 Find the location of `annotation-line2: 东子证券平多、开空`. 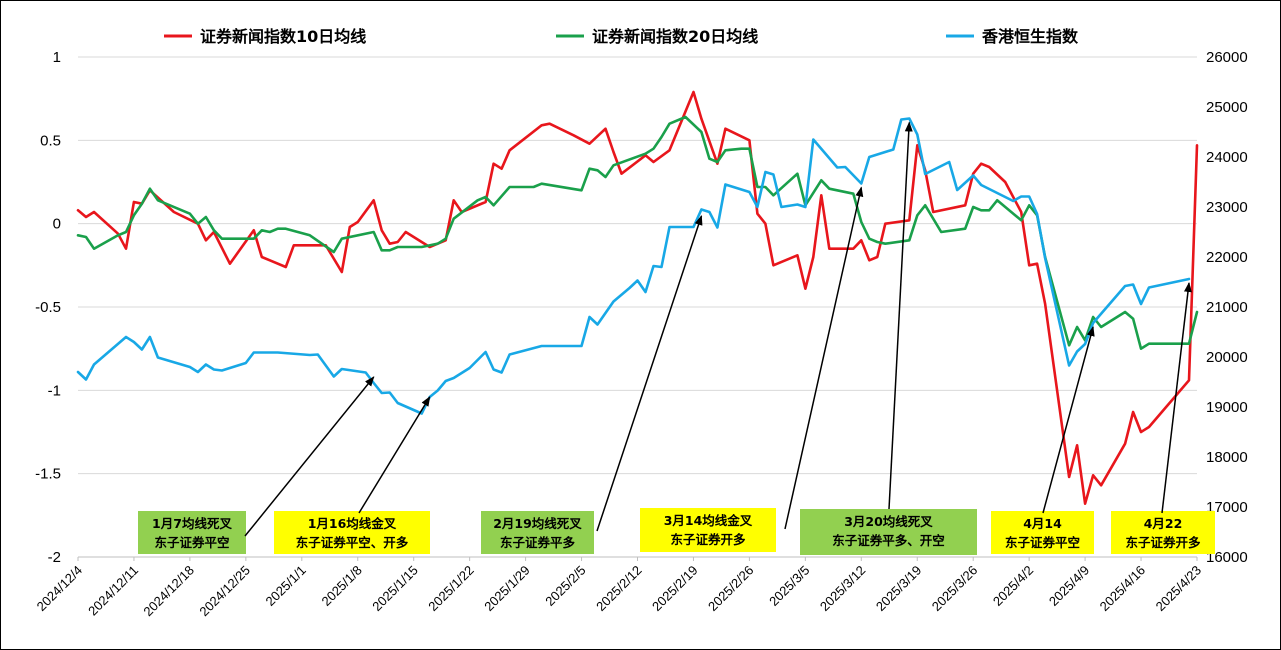

annotation-line2: 东子证券平多、开空 is located at coordinates (888, 540).